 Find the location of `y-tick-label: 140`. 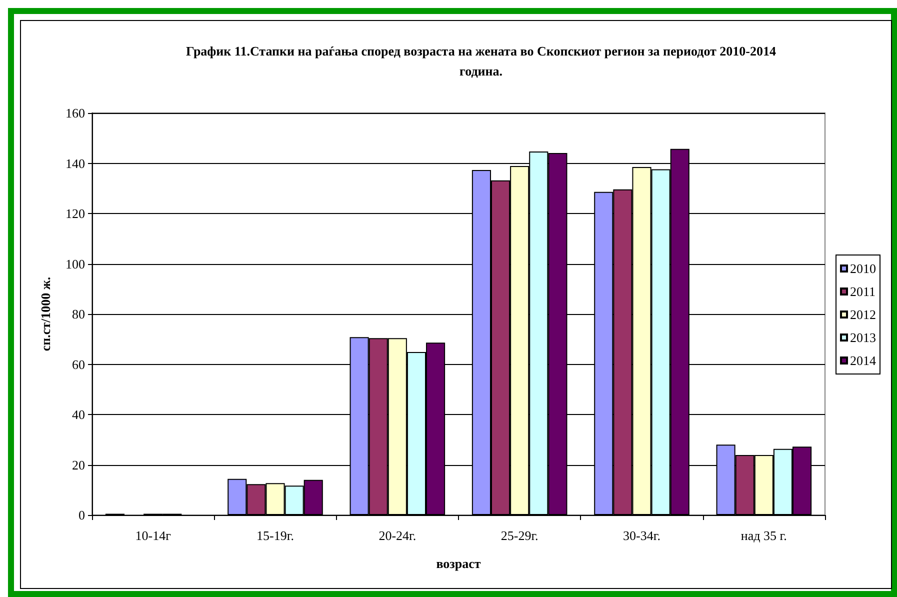

y-tick-label: 140 is located at coordinates (75, 163).